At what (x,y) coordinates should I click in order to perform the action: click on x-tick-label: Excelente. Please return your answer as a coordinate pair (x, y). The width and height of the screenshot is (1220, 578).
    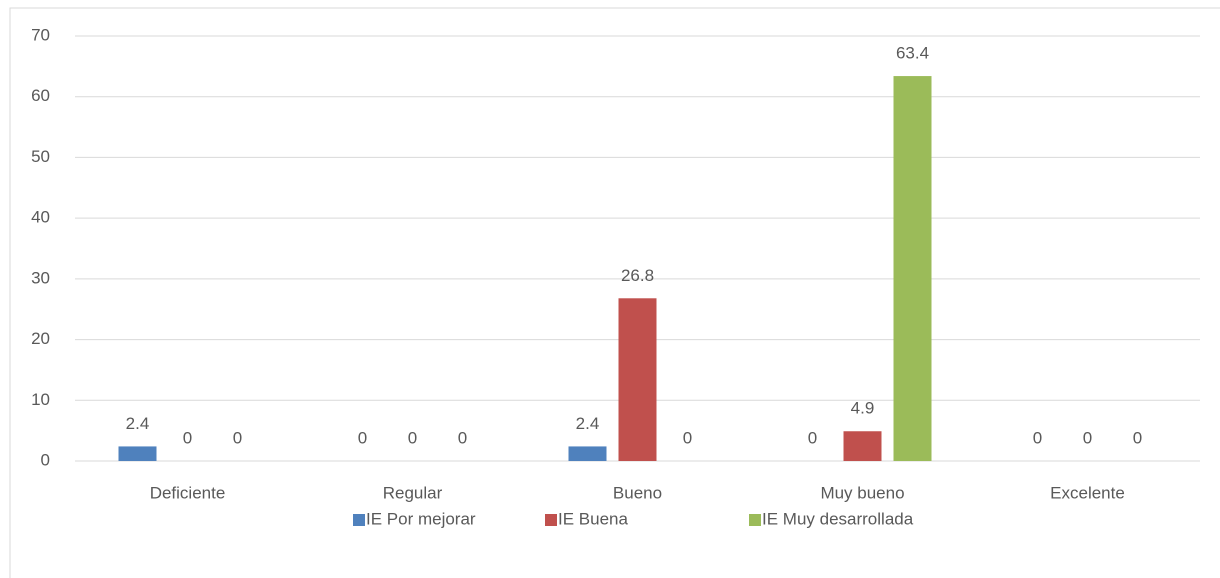
    Looking at the image, I should click on (1087, 492).